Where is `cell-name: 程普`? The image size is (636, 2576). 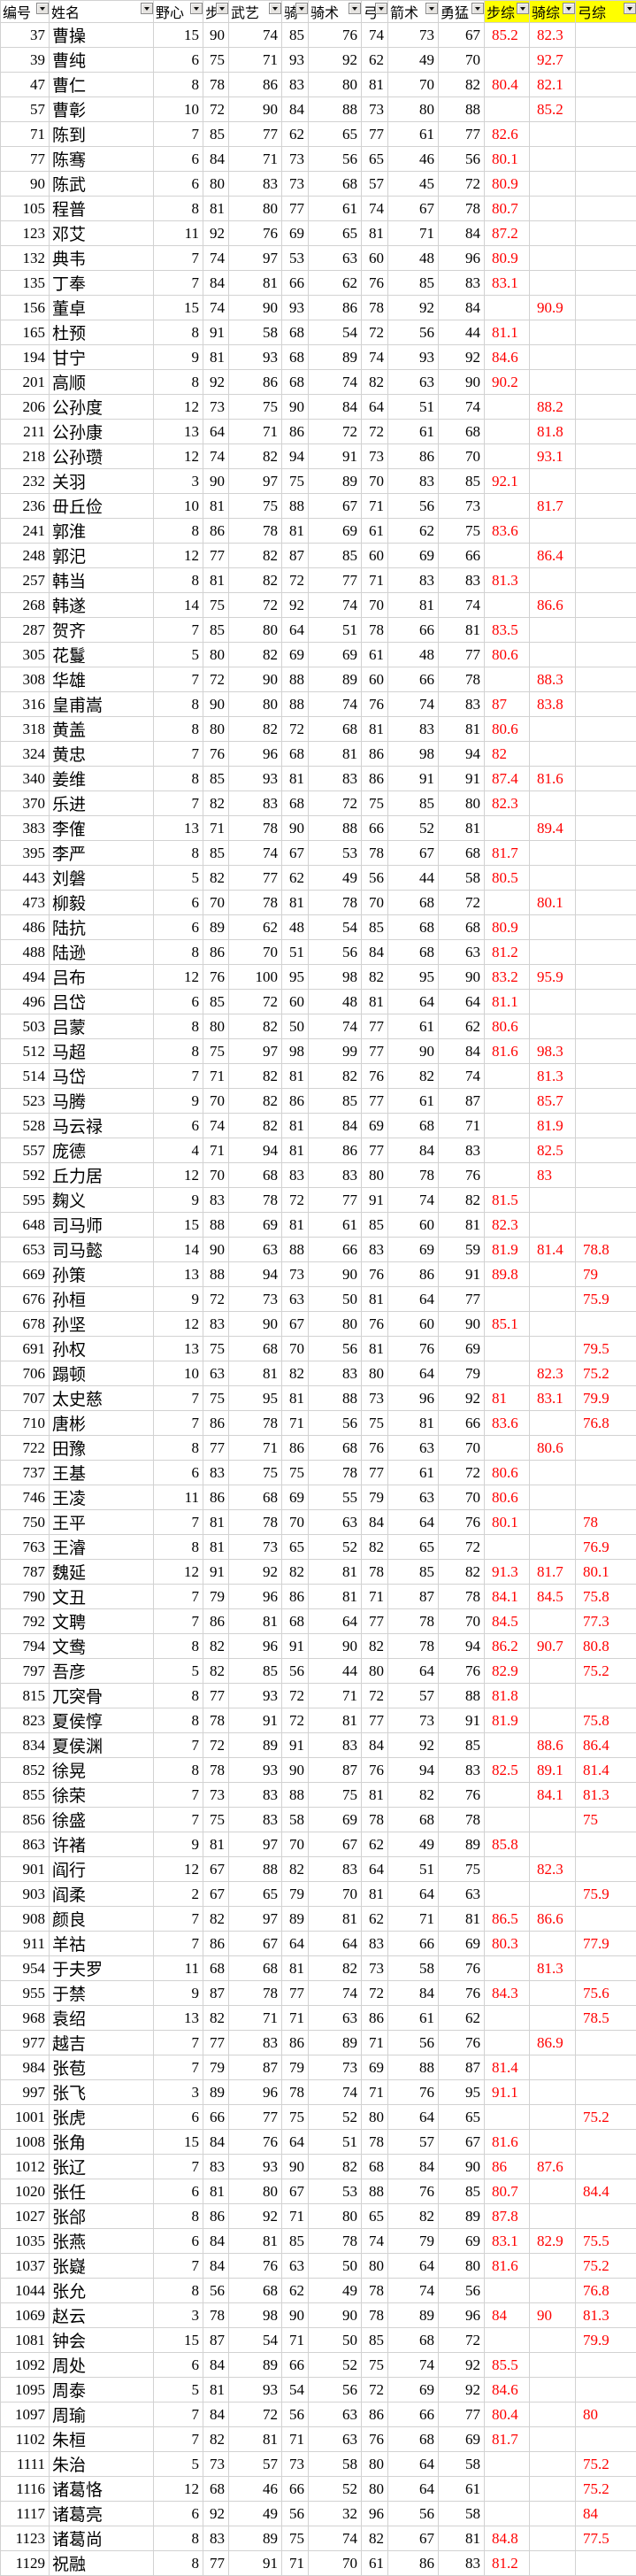
cell-name: 程普 is located at coordinates (102, 209).